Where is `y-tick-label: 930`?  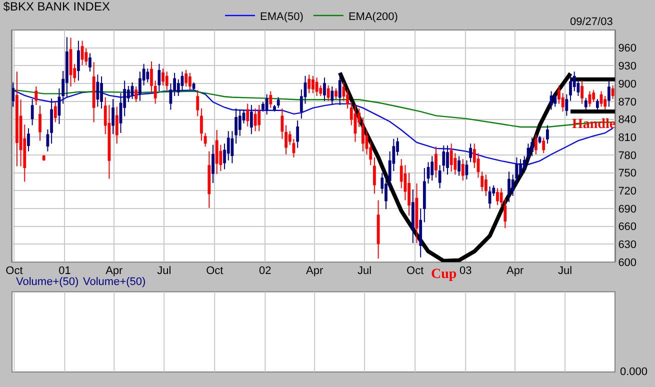 y-tick-label: 930 is located at coordinates (627, 66).